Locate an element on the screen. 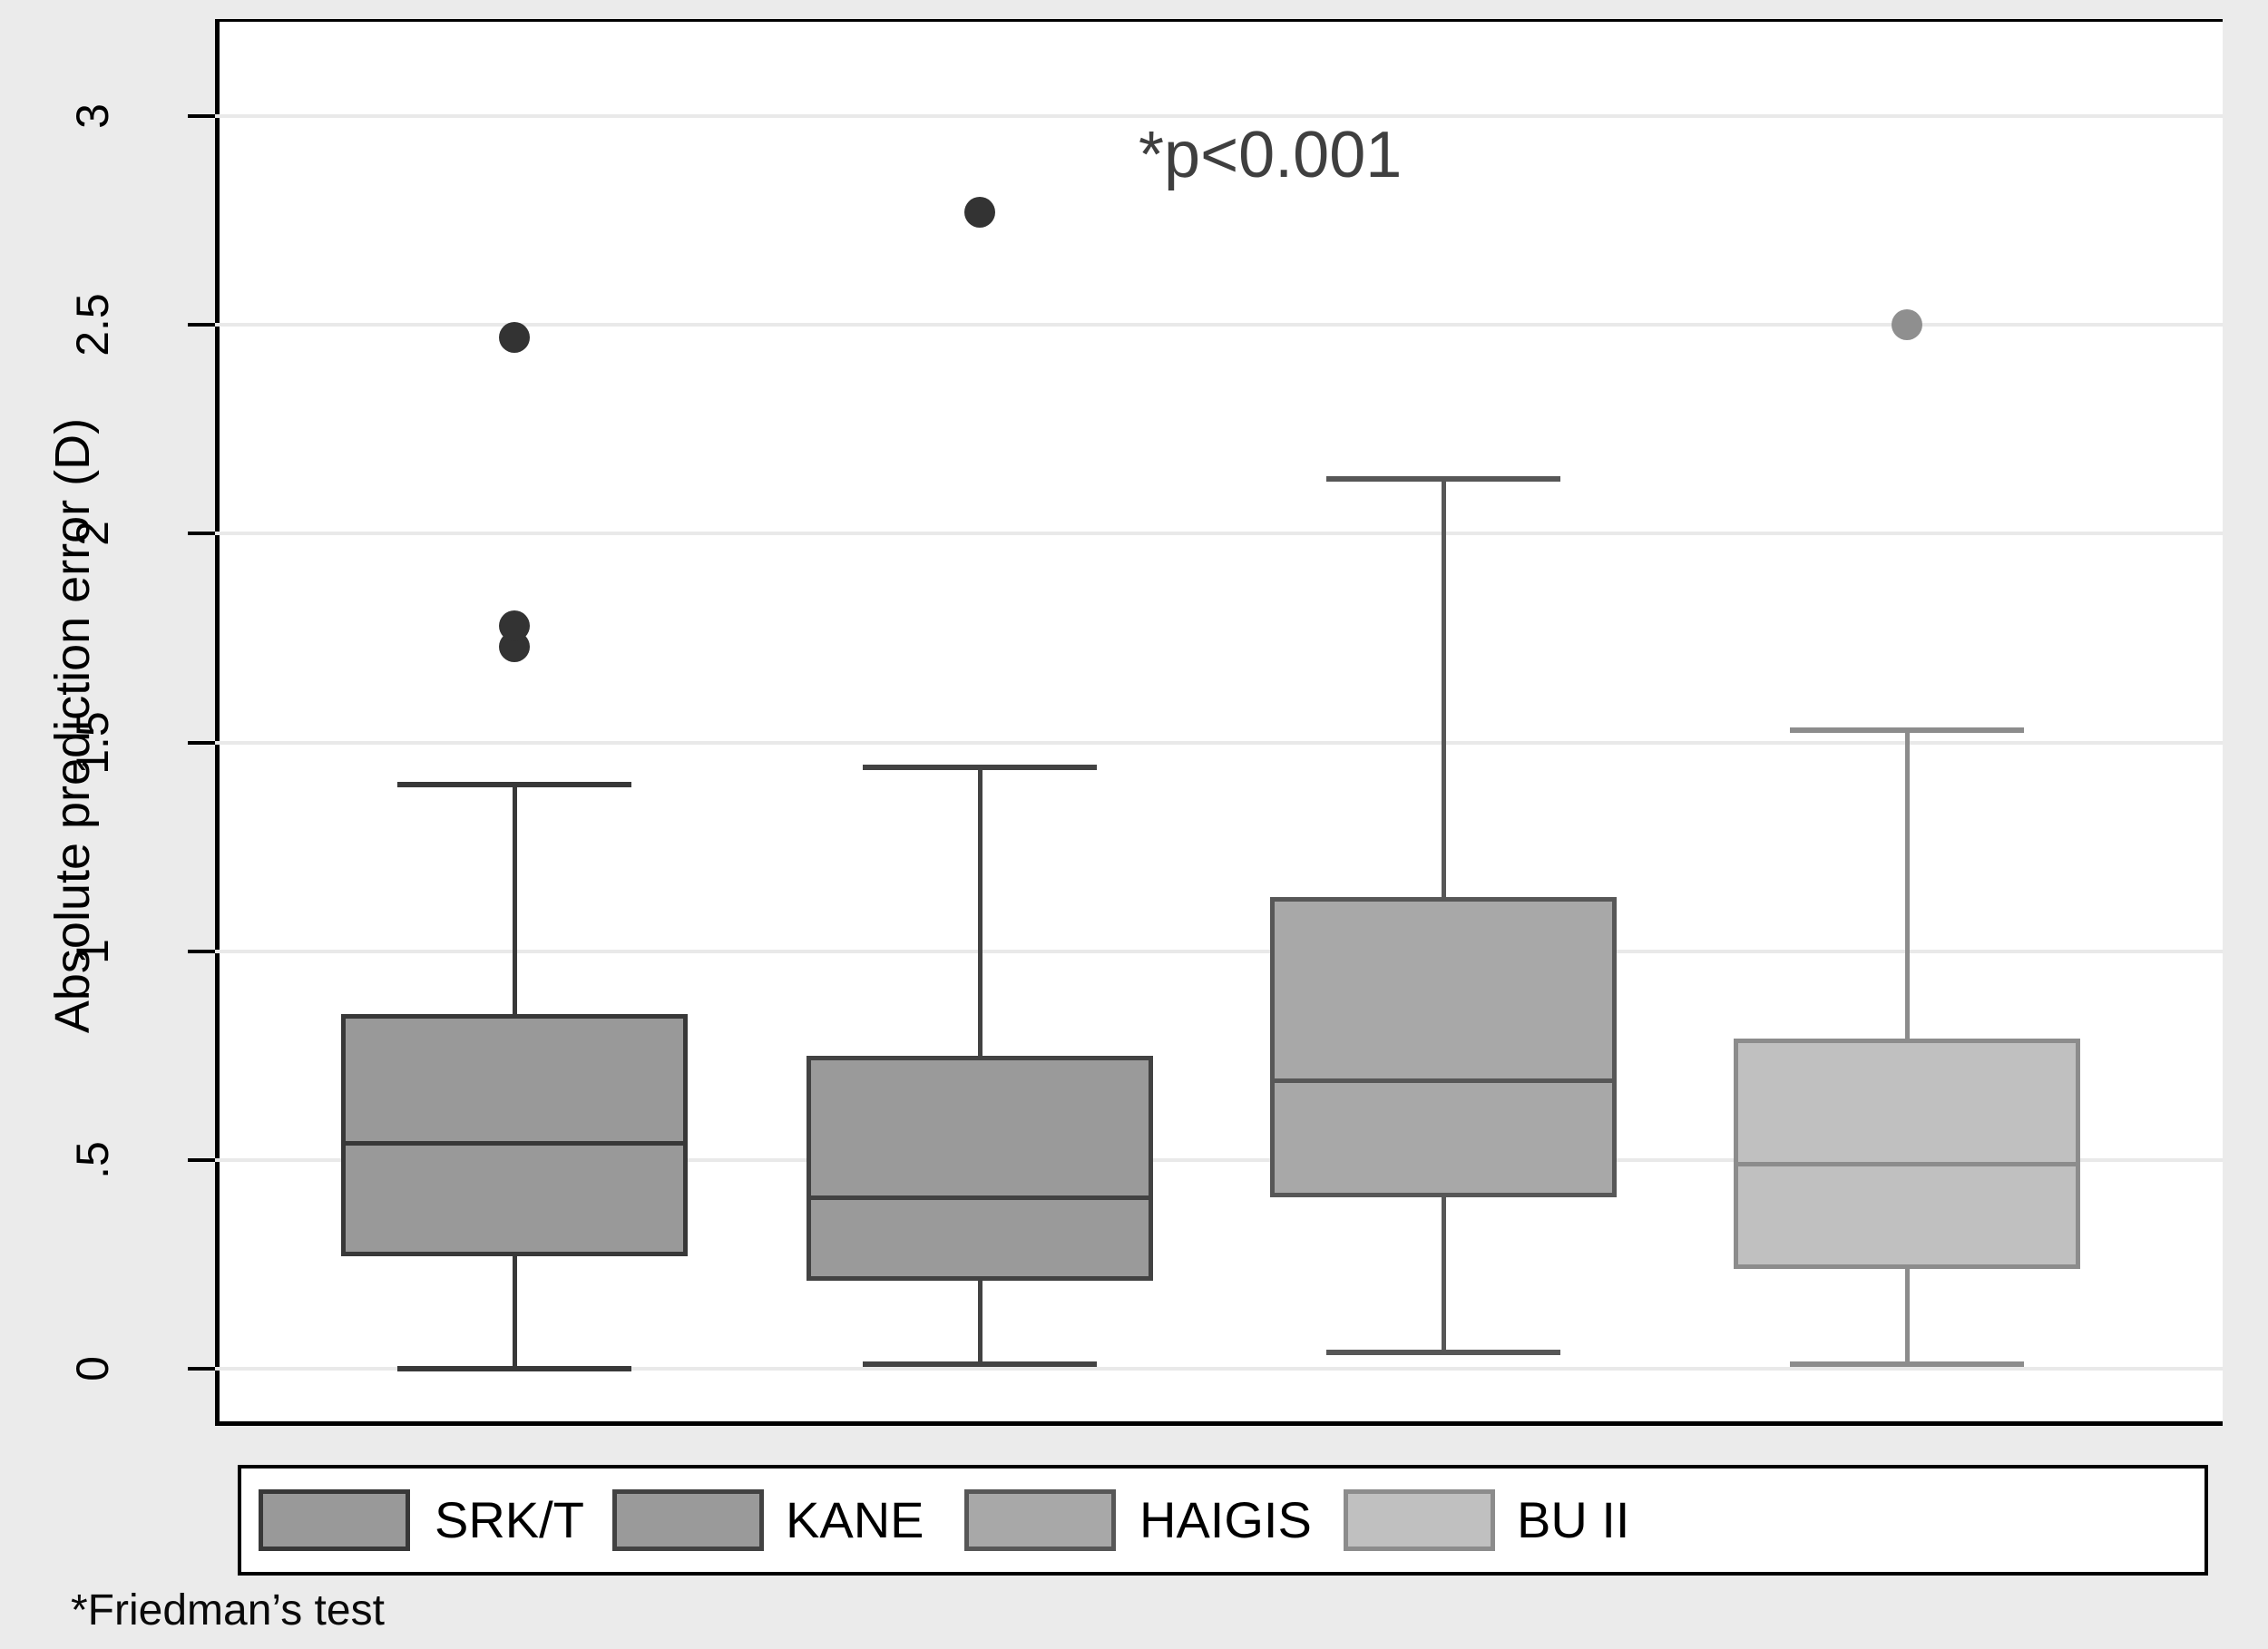 The height and width of the screenshot is (1649, 2268). y-axis-tick-label: 3 is located at coordinates (93, 116).